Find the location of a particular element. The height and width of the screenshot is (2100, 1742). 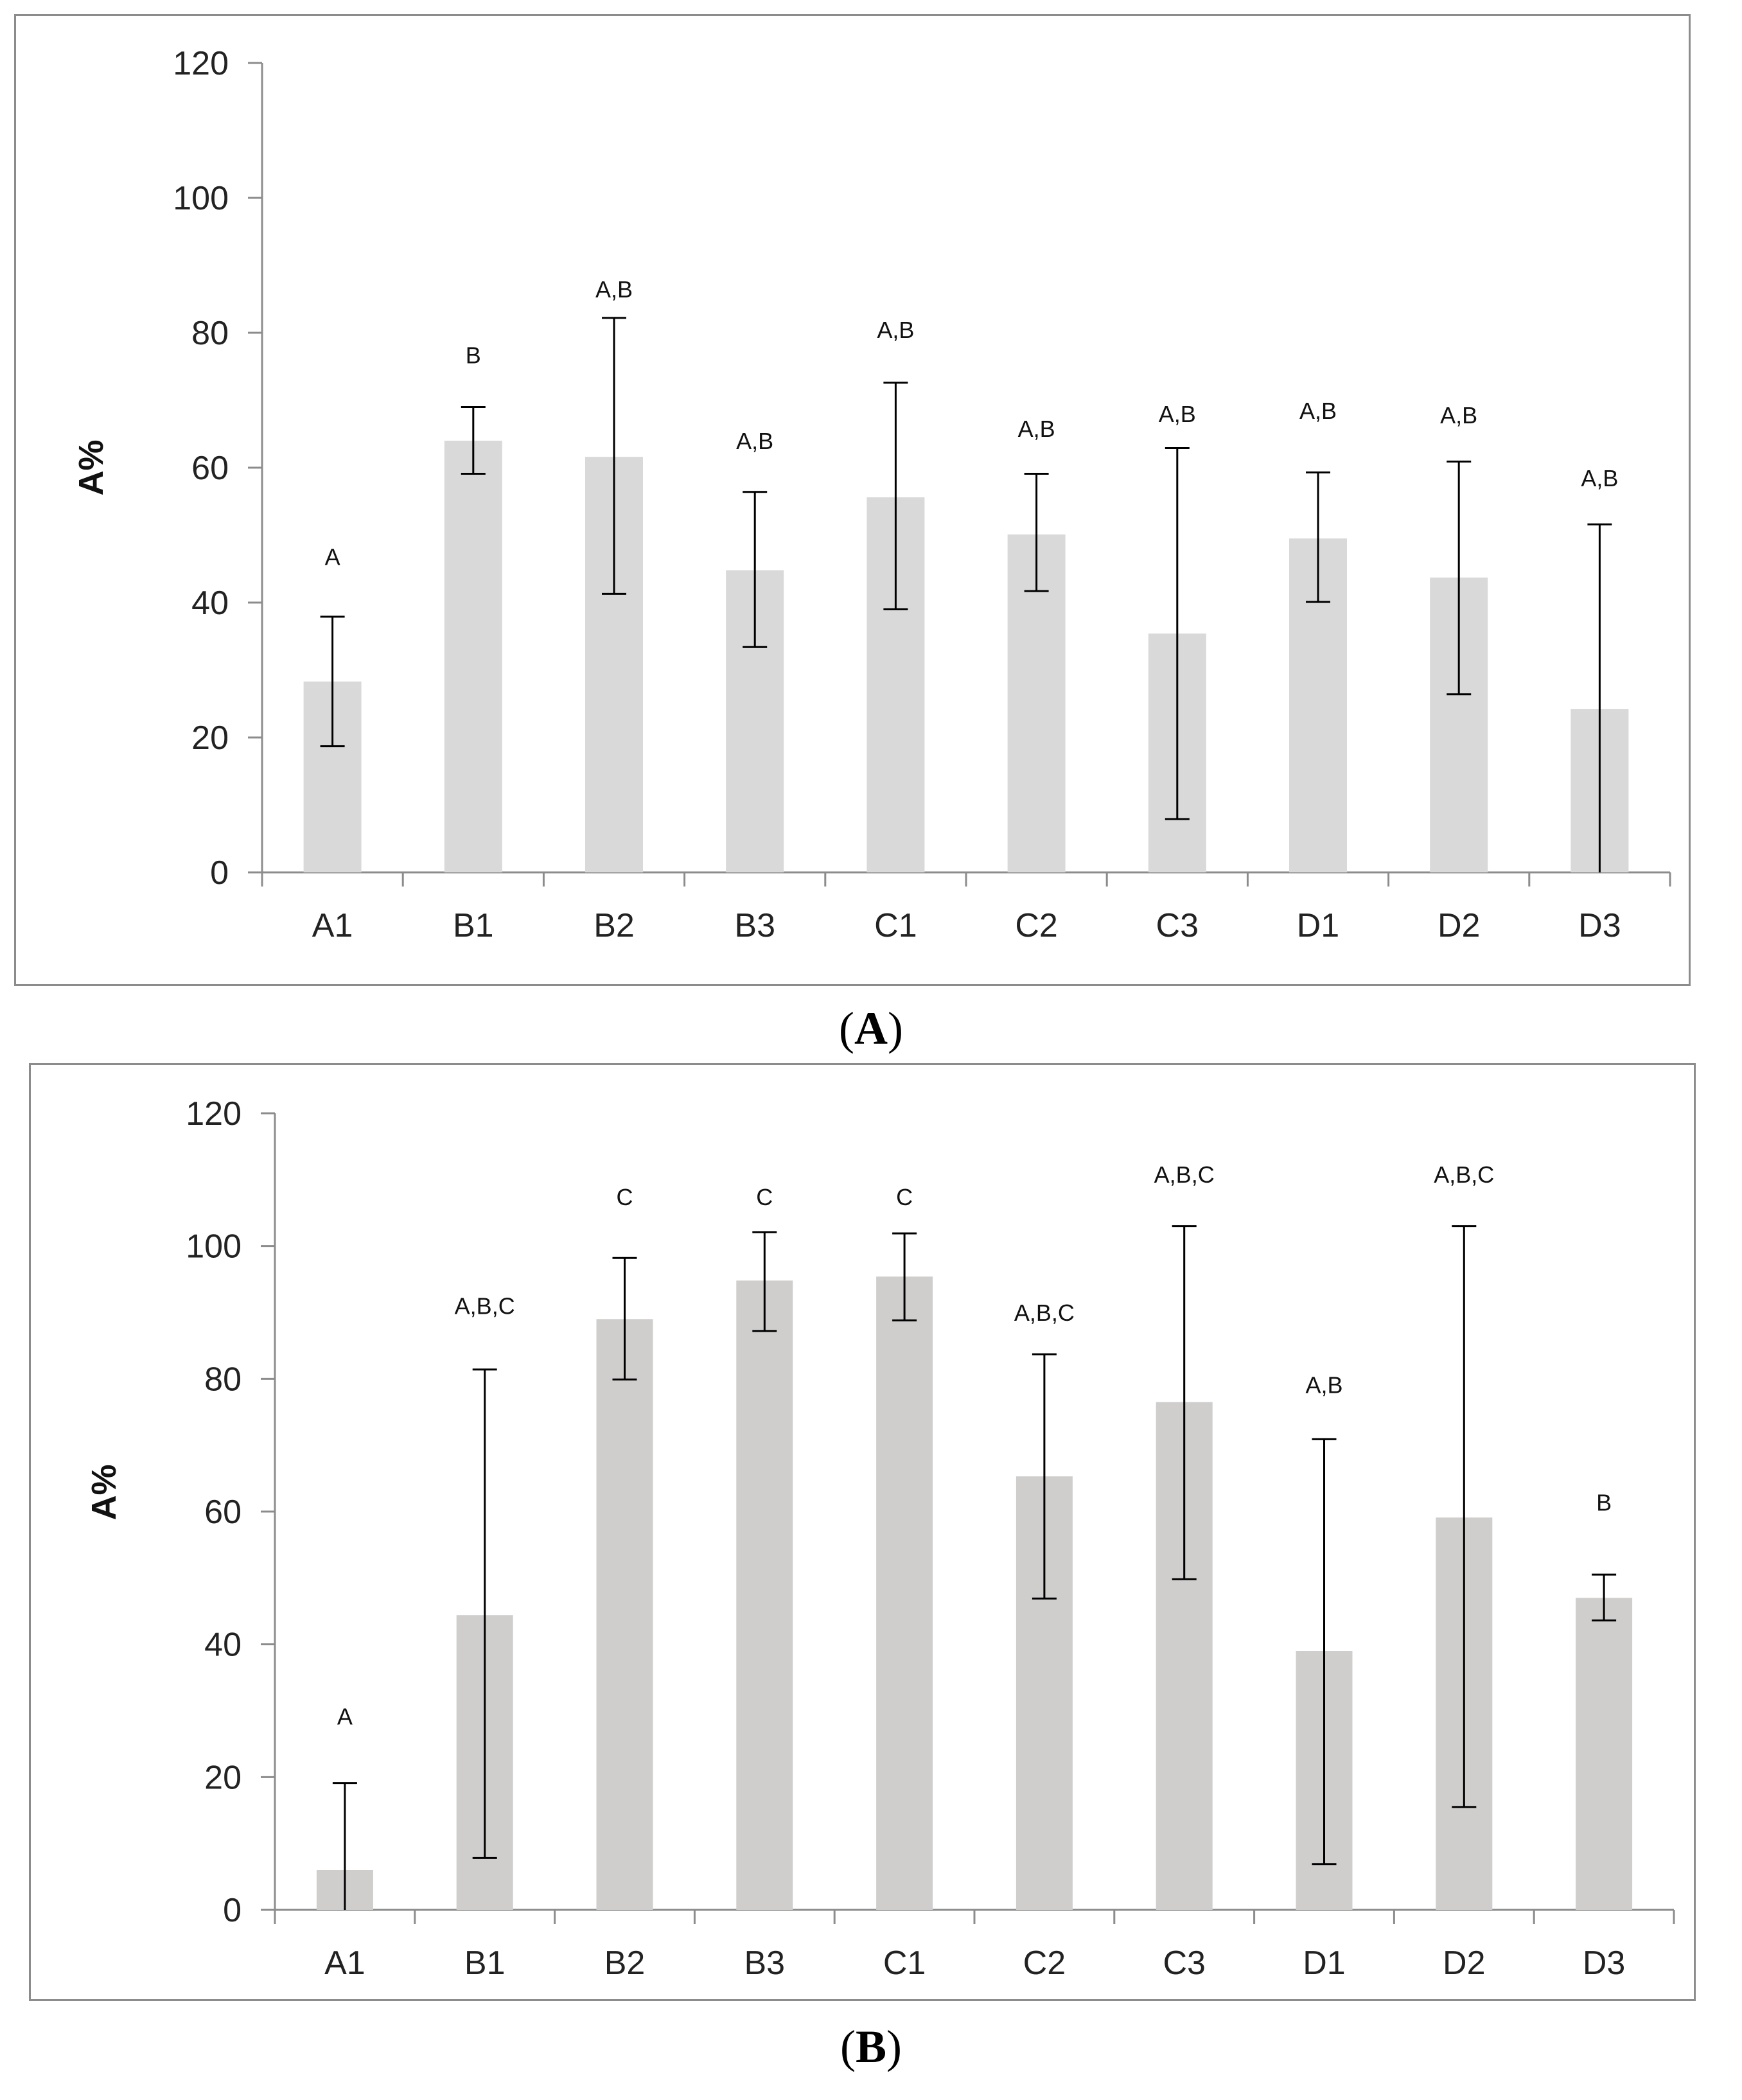

panel-b-x-tick-label-c1: C1 is located at coordinates (904, 1963).